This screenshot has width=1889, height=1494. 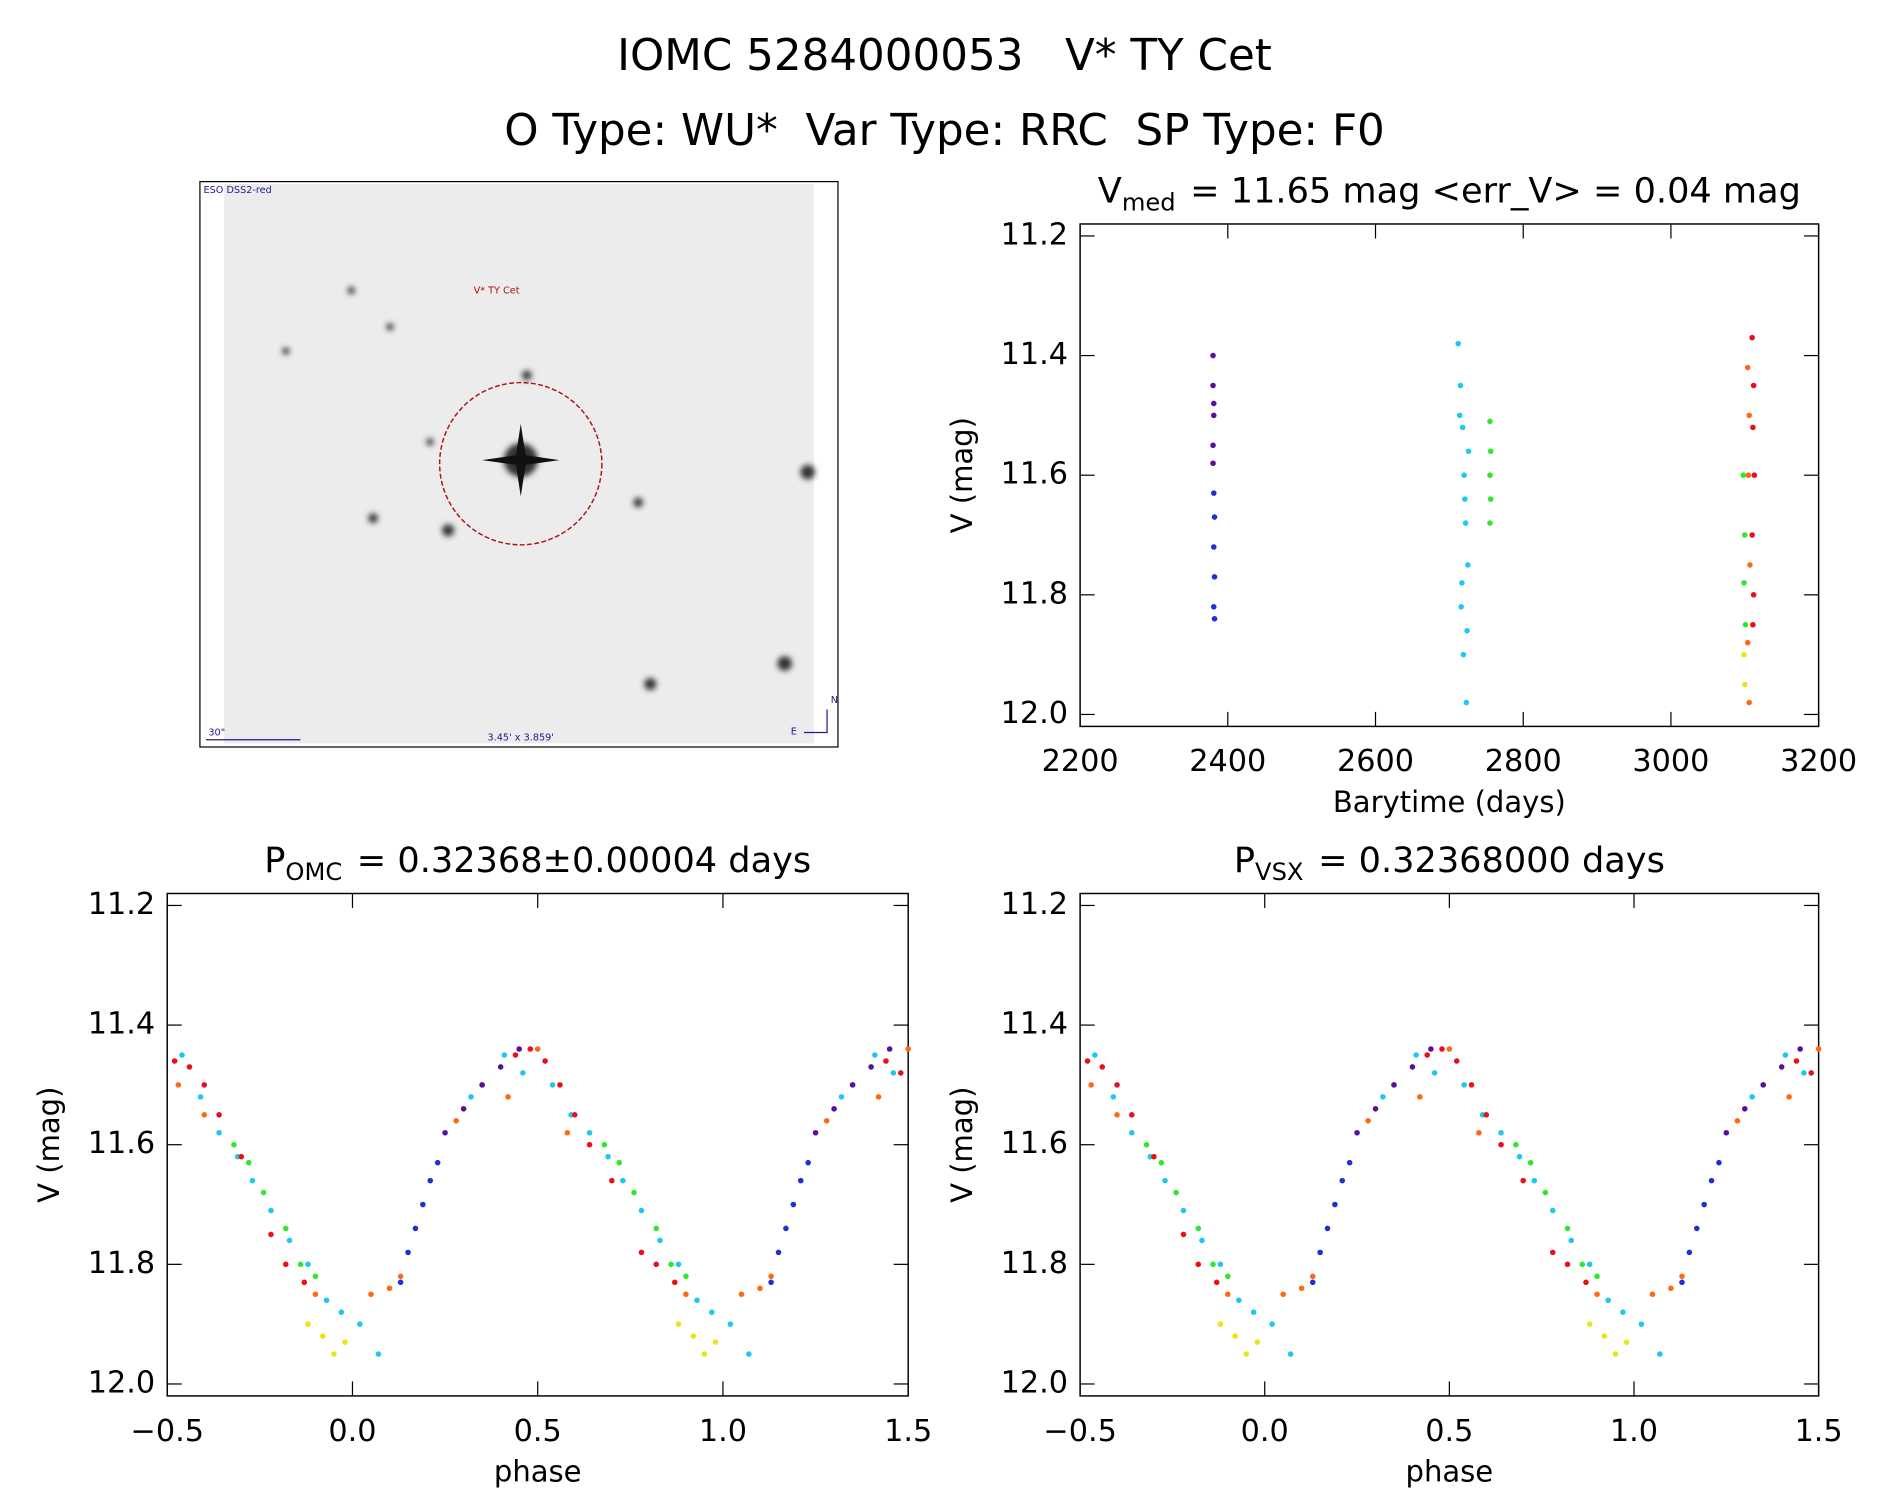 What do you see at coordinates (1149, 202) in the screenshot?
I see `title-sub: med` at bounding box center [1149, 202].